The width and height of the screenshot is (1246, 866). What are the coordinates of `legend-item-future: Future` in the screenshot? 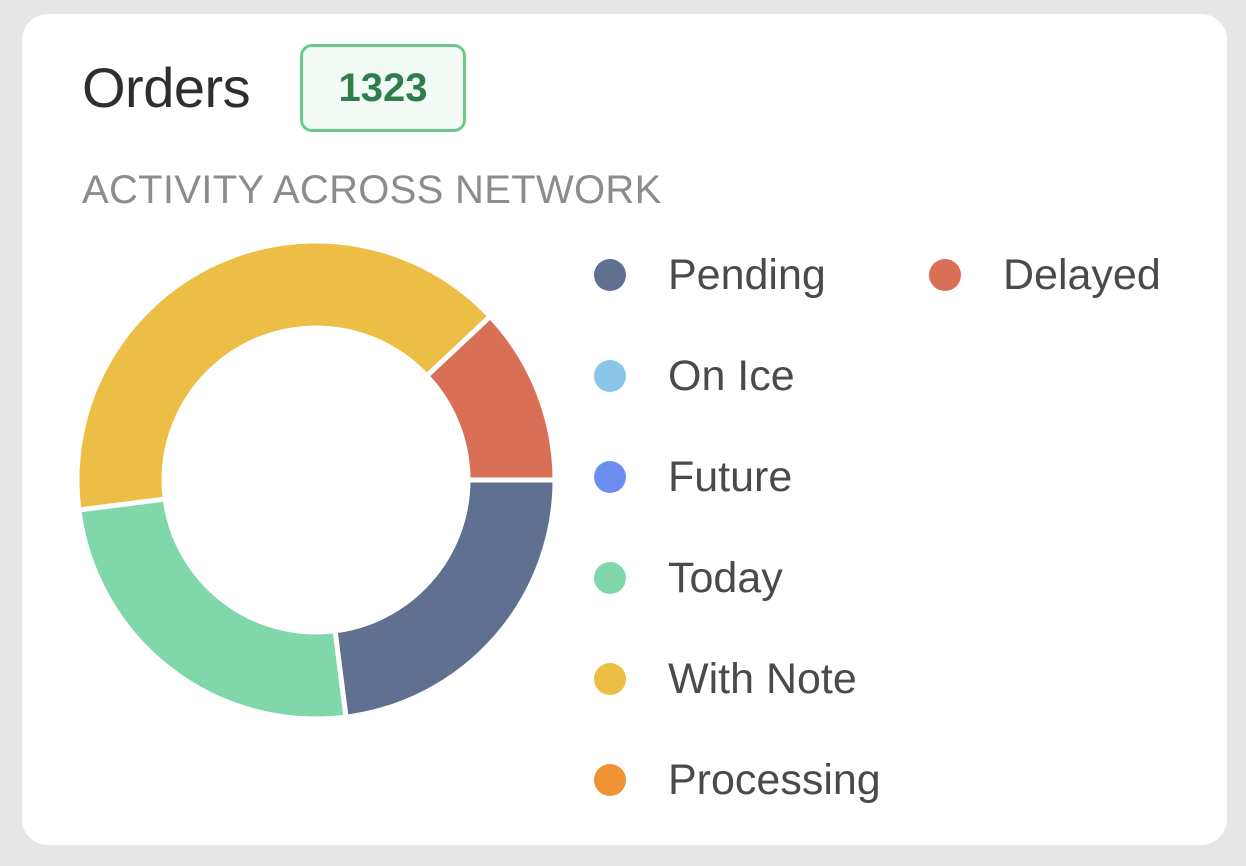 It's located at (693, 477).